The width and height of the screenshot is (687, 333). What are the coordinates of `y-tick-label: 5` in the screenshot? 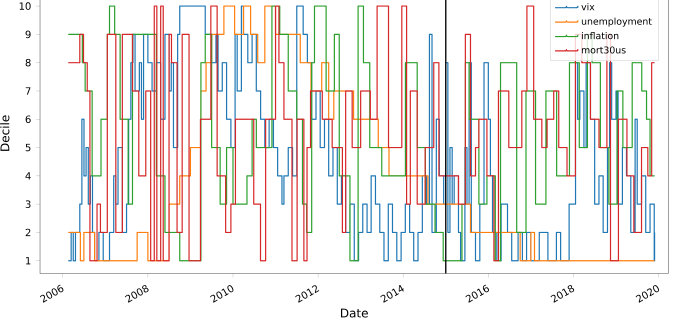 It's located at (28, 148).